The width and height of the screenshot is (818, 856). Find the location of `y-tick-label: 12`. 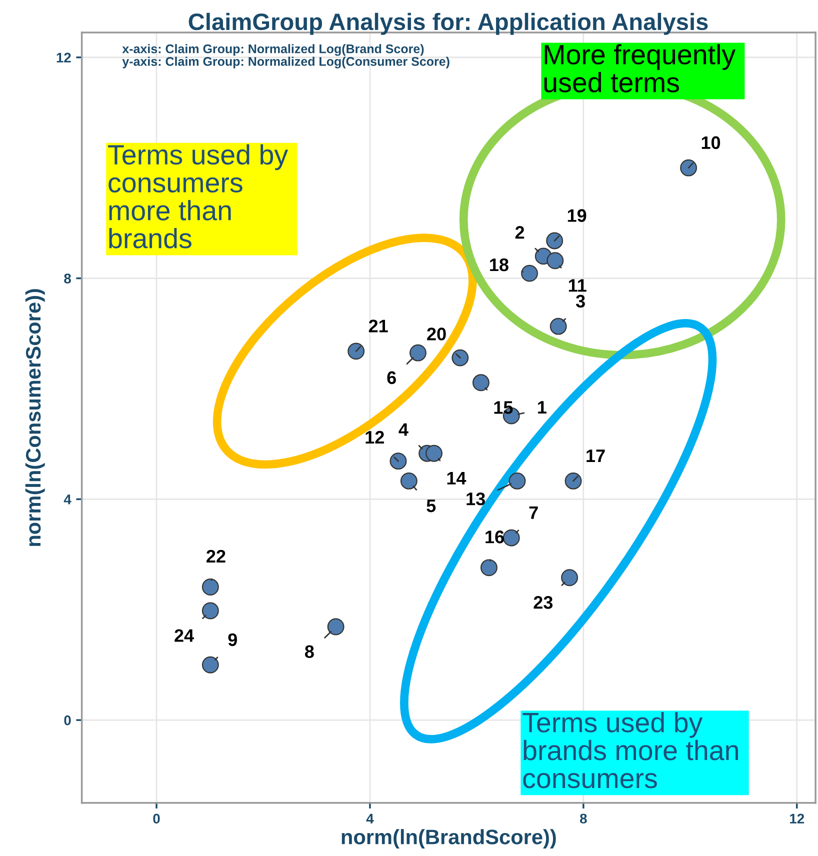

y-tick-label: 12 is located at coordinates (63, 57).